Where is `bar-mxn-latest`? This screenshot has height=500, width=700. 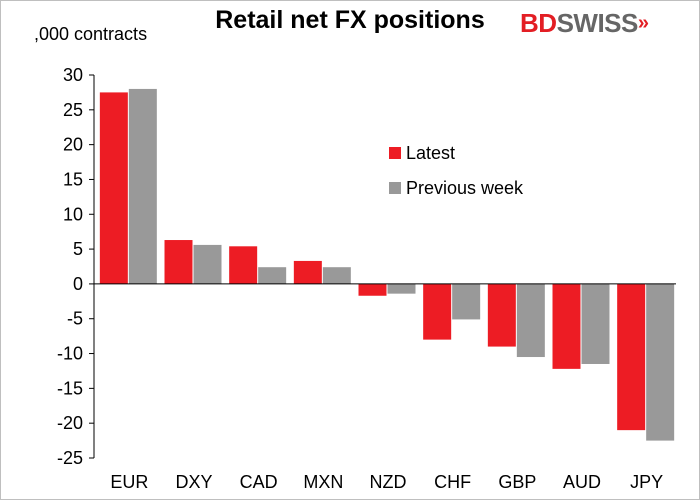
bar-mxn-latest is located at coordinates (307, 272).